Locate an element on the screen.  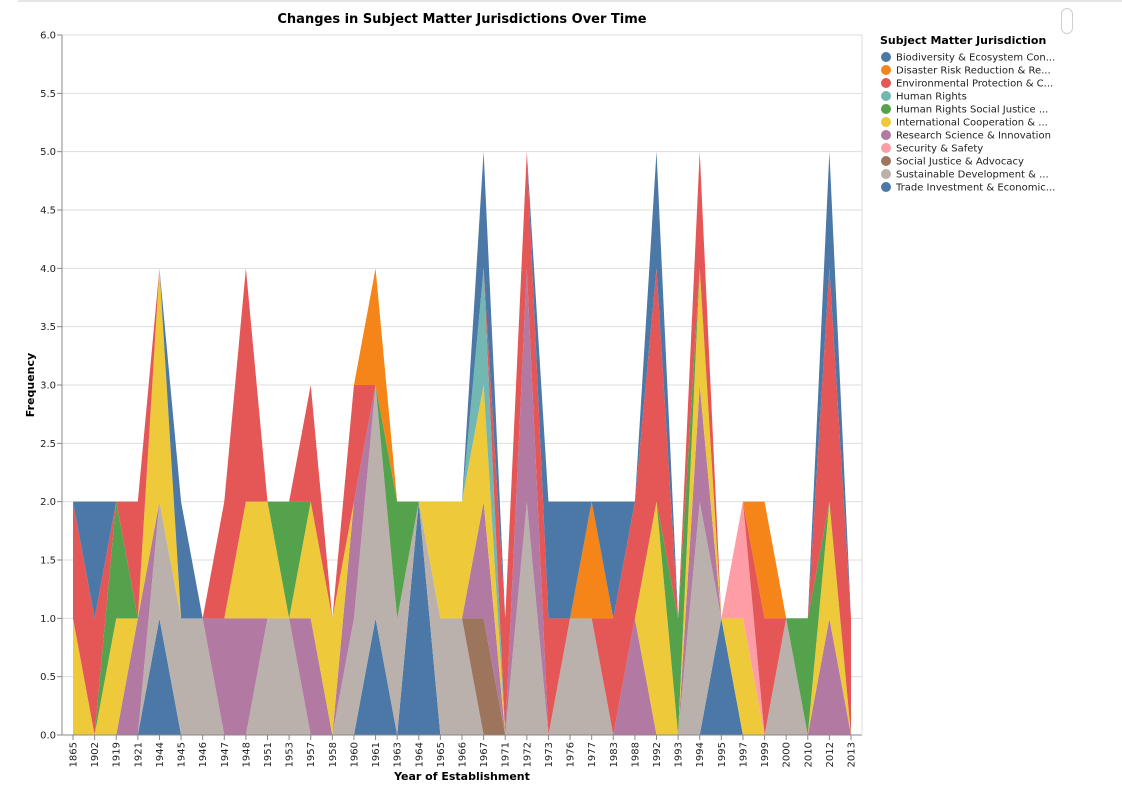
x-tick-label: 1951 is located at coordinates (268, 754).